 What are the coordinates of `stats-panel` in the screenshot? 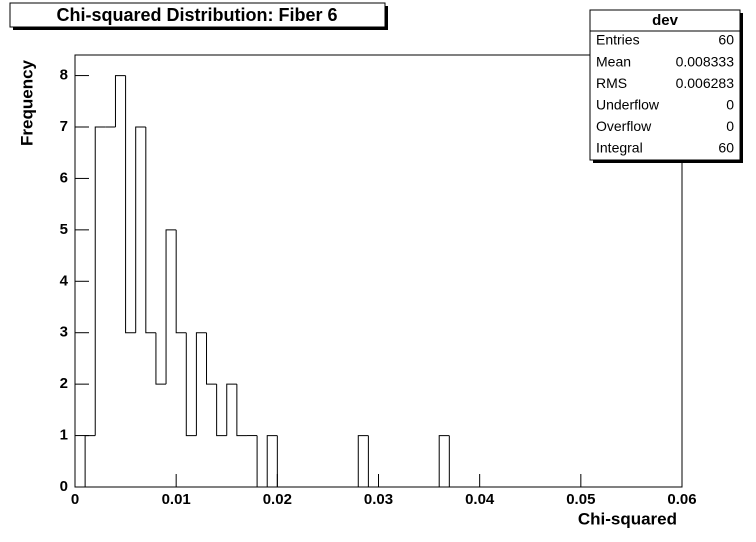 It's located at (665, 85).